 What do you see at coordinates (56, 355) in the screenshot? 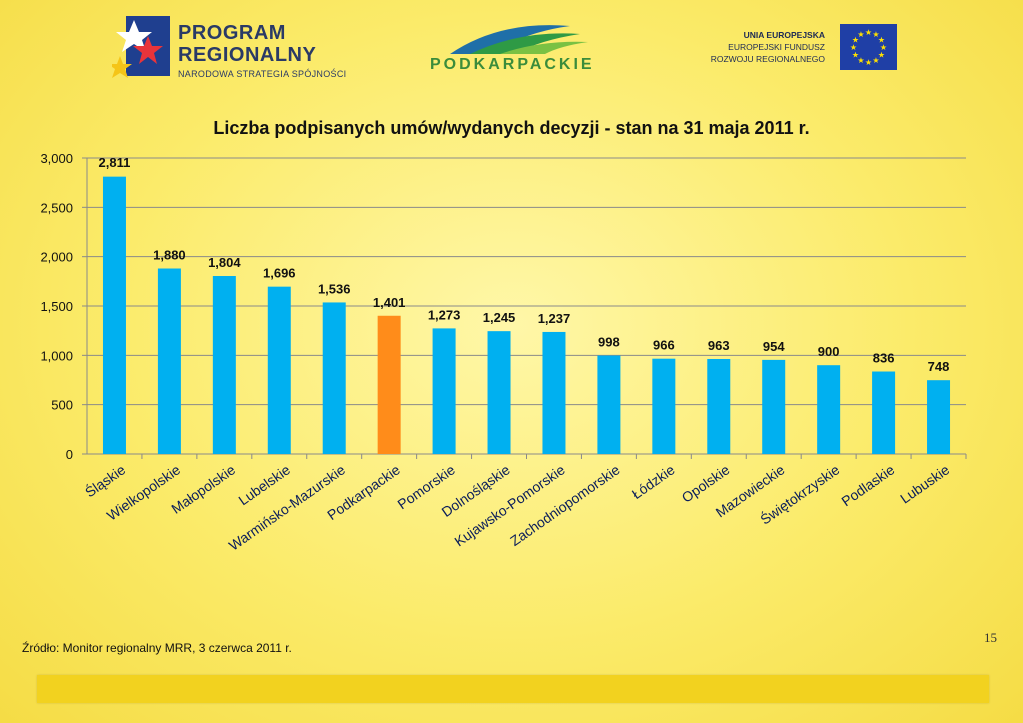
I see `y-tick-label: 1,000` at bounding box center [56, 355].